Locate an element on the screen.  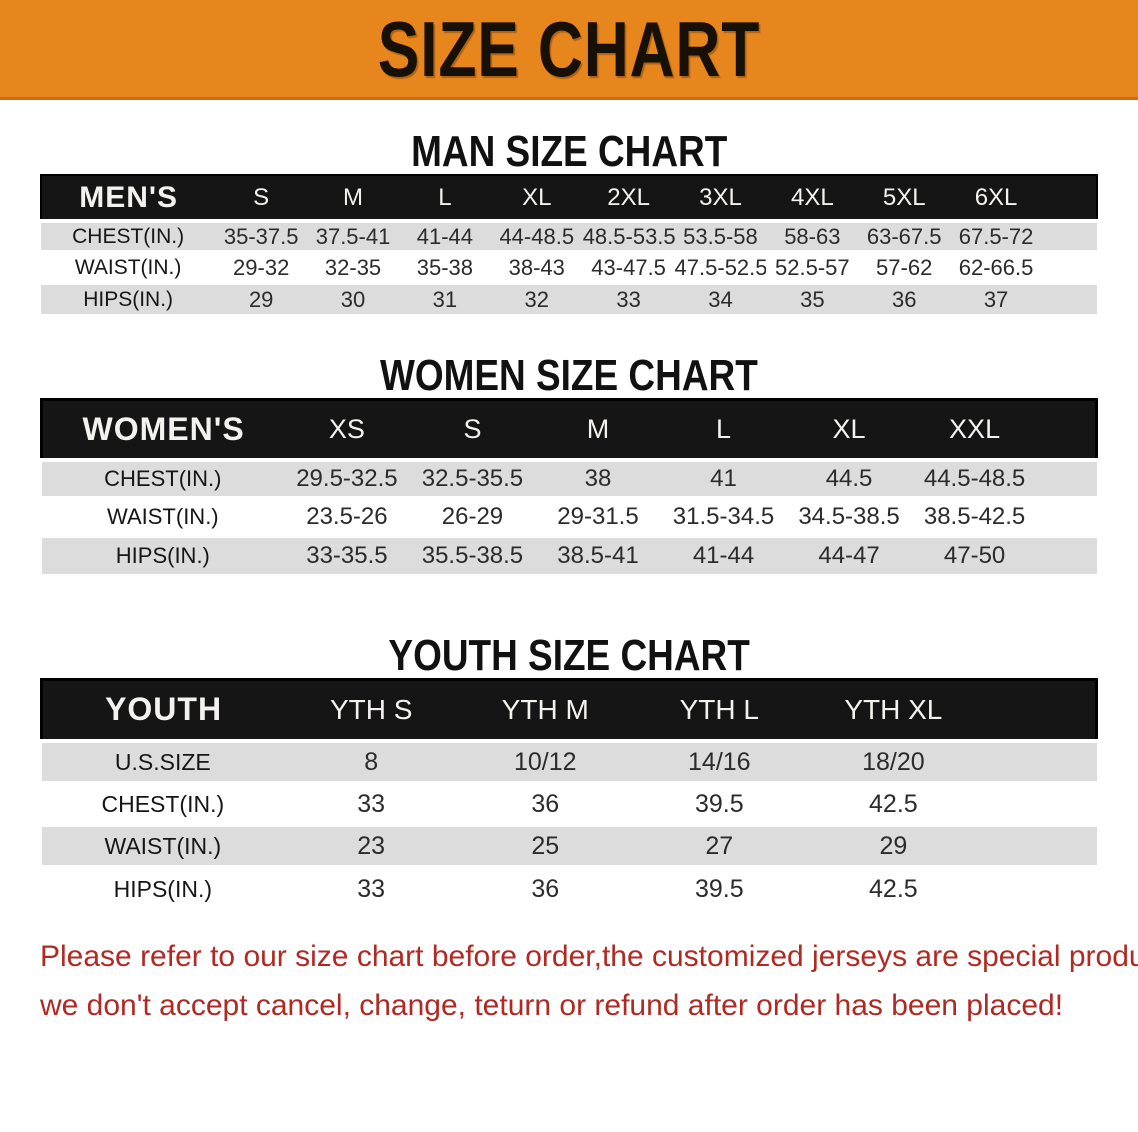
cell: 38.5-41 is located at coordinates (598, 555).